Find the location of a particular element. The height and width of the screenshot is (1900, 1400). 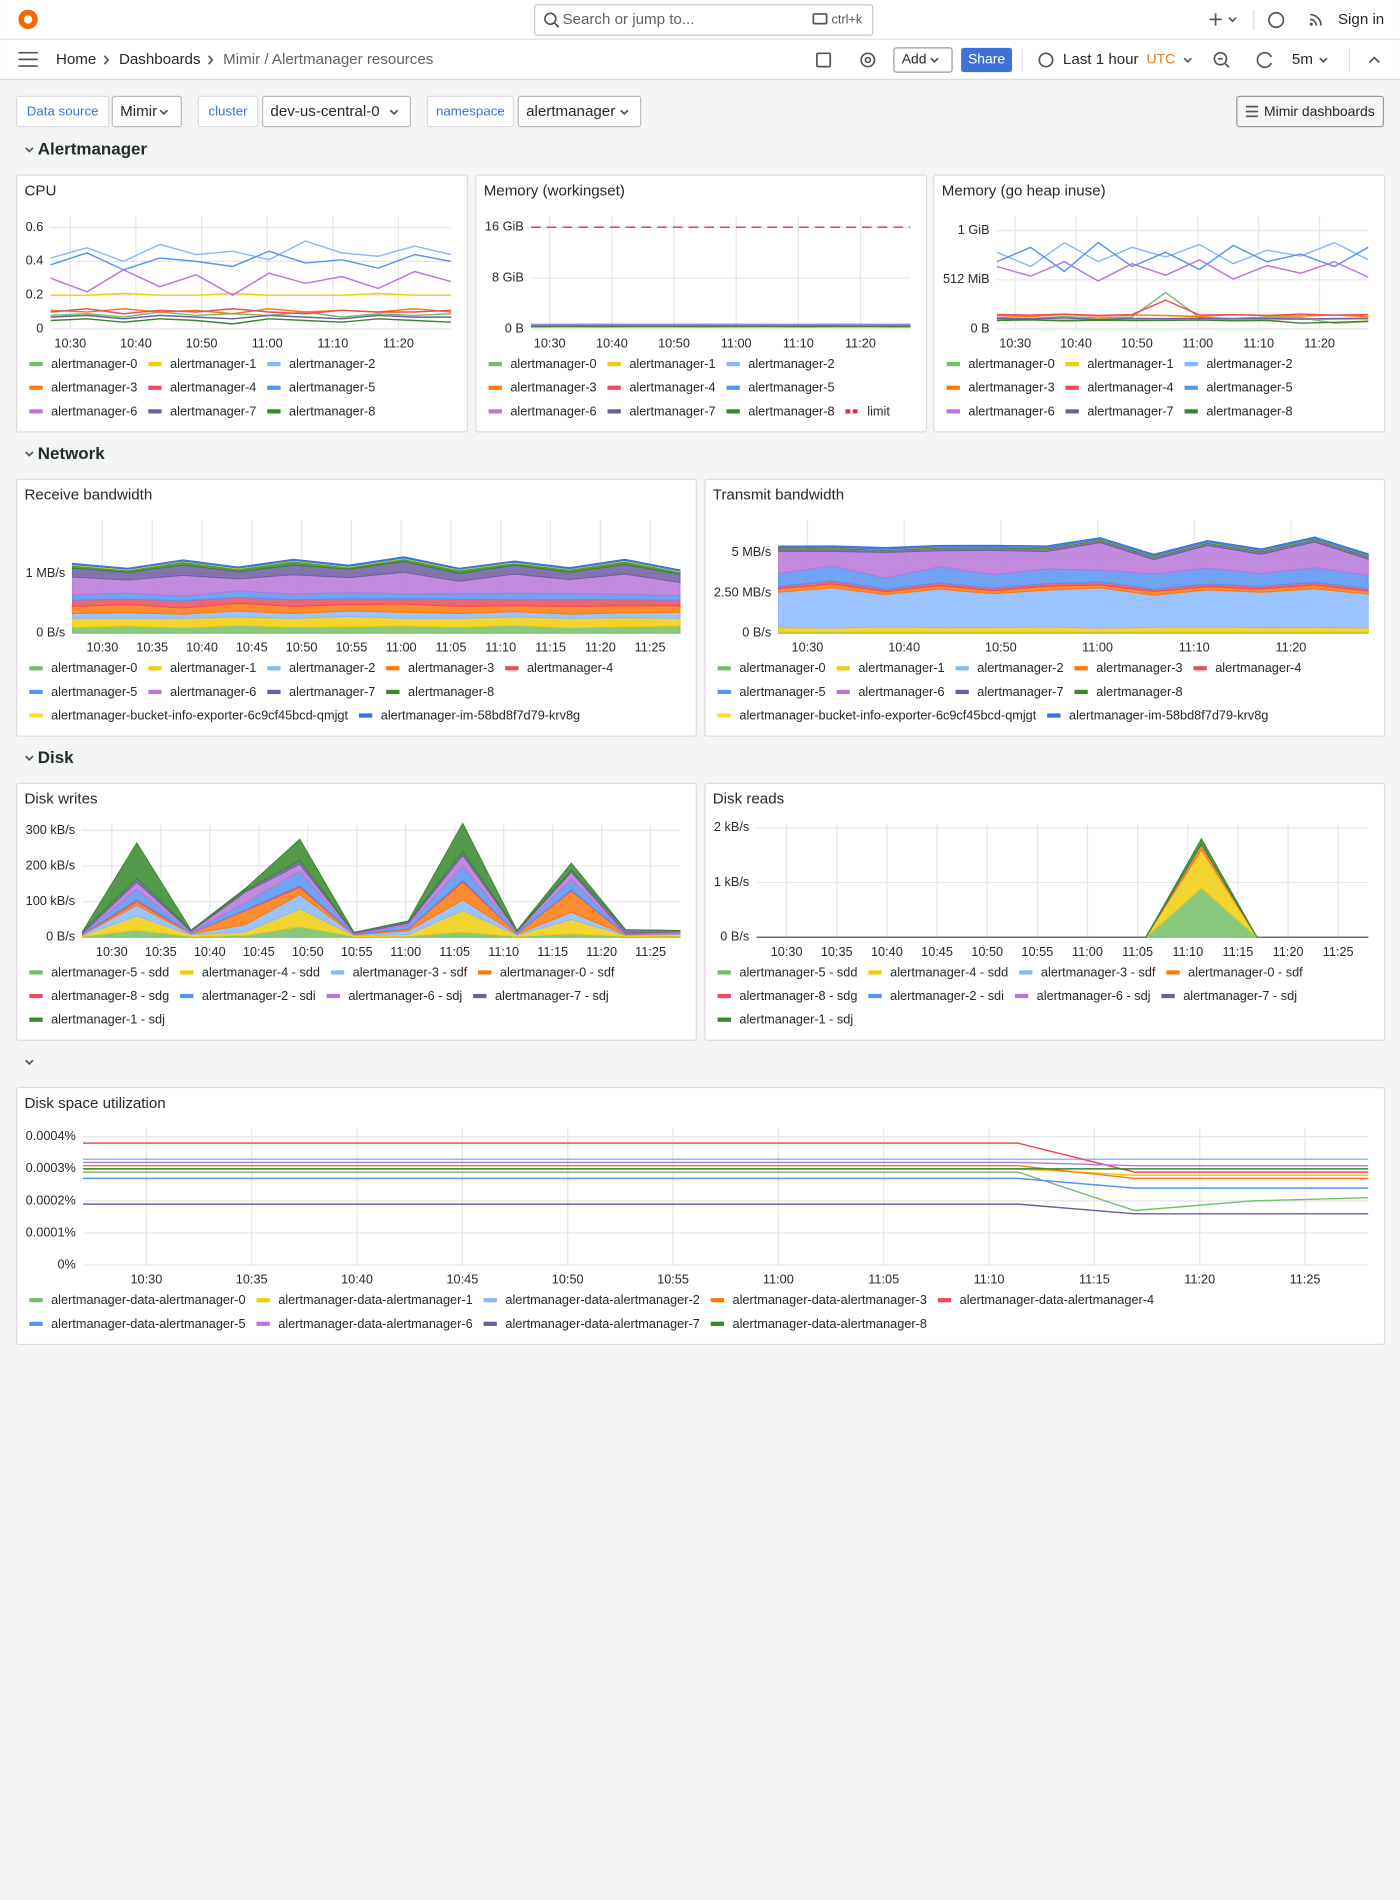

legend-label: alertmanager-im-58bd8f7d79-krv8g is located at coordinates (480, 714).